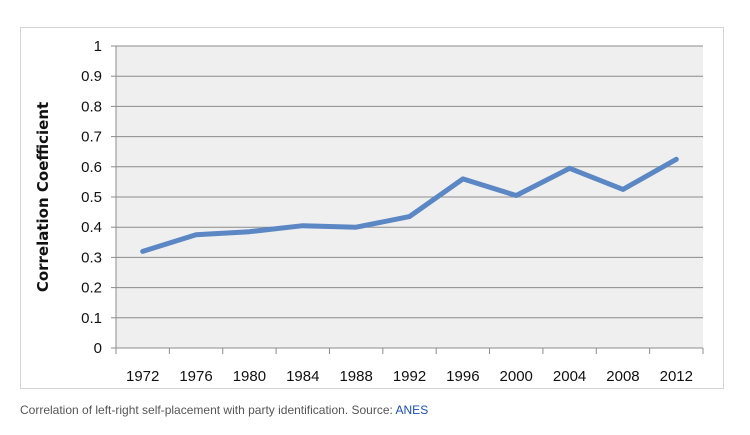  Describe the element at coordinates (622, 376) in the screenshot. I see `x-tick-label: 2008` at that location.